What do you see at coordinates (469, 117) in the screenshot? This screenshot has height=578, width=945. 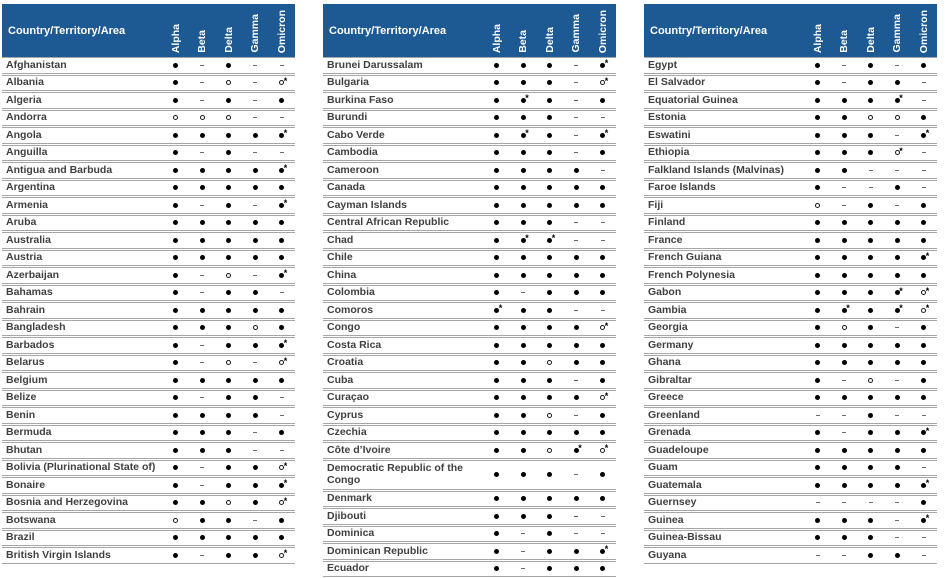 I see `table-row: Burundi` at bounding box center [469, 117].